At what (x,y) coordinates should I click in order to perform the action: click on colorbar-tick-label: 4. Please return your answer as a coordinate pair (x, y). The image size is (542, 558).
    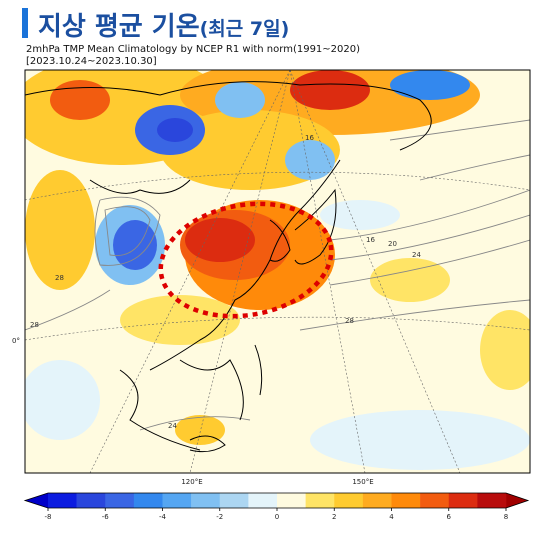
    Looking at the image, I should click on (391, 517).